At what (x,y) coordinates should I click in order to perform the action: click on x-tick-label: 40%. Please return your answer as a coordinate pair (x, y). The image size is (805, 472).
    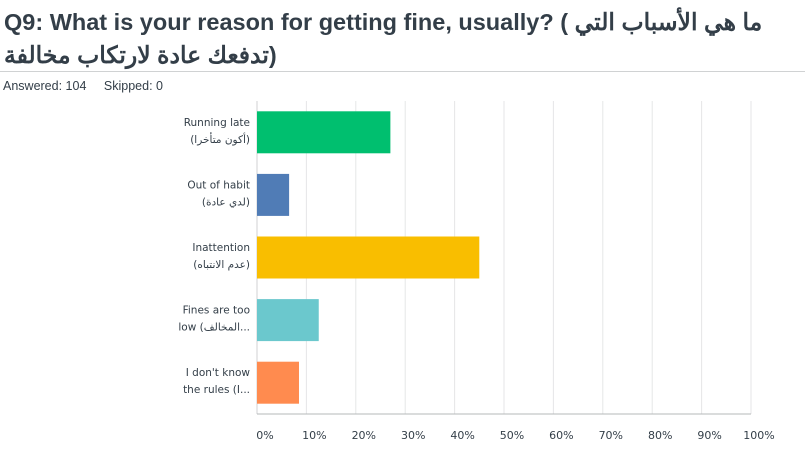
    Looking at the image, I should click on (462, 435).